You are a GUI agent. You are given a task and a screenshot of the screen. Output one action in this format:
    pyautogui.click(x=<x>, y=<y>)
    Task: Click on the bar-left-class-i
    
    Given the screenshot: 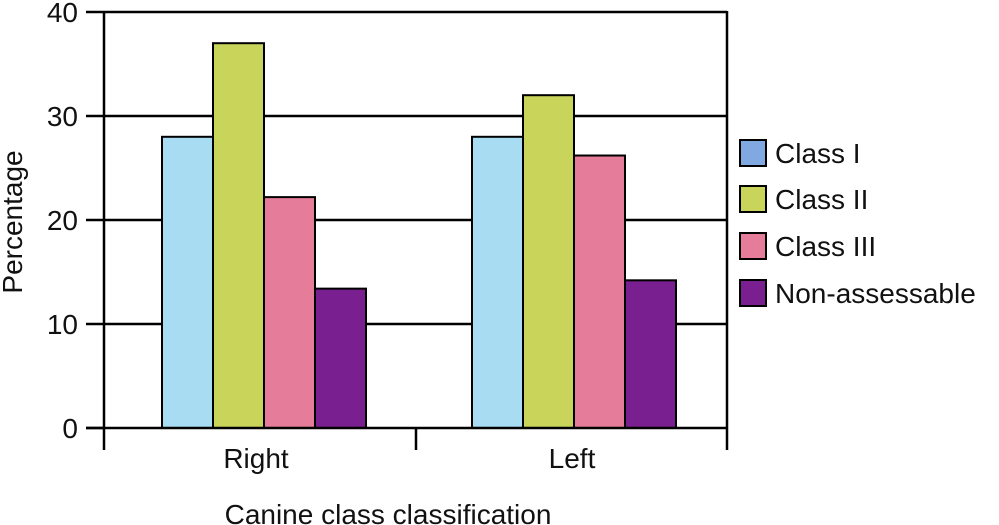 What is the action you would take?
    pyautogui.click(x=497, y=282)
    